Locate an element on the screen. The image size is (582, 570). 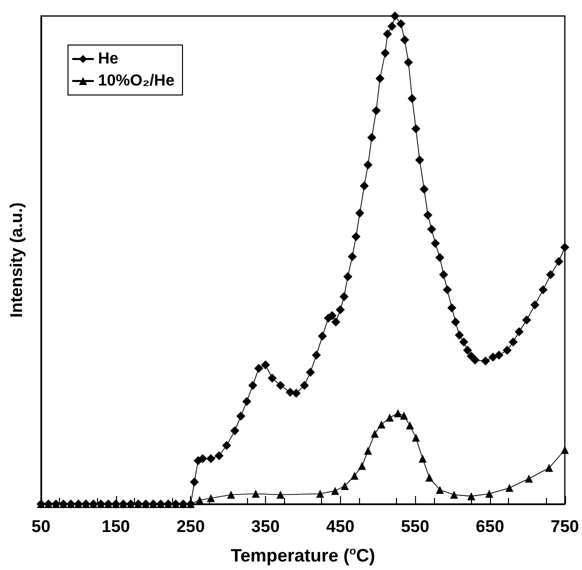
x-tick-label: 50 is located at coordinates (41, 526).